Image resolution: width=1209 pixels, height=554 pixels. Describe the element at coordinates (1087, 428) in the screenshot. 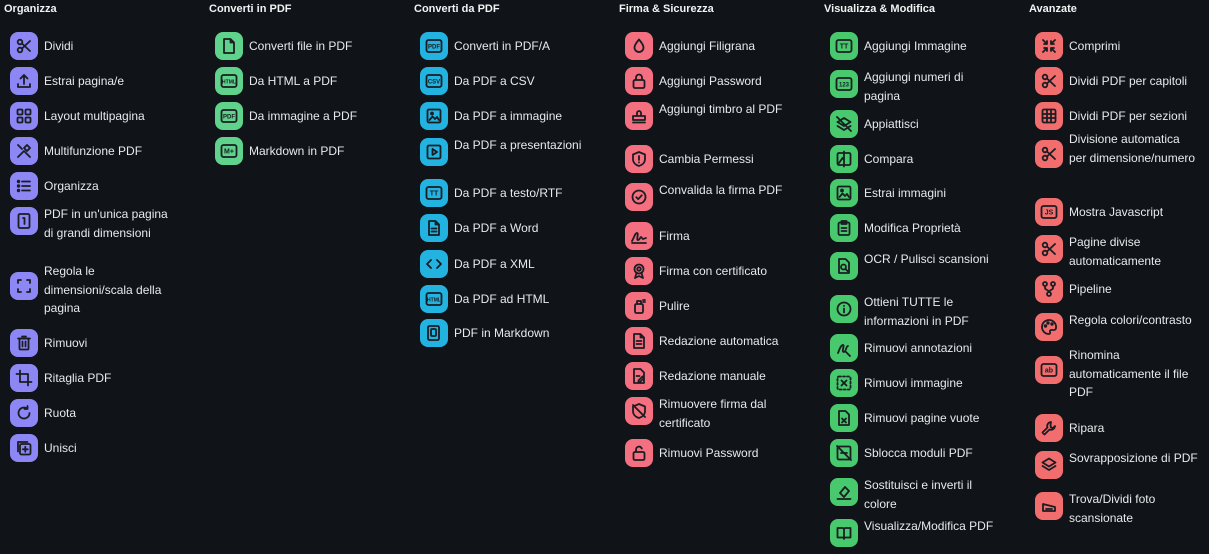

I see `tool-label: Ripara` at that location.